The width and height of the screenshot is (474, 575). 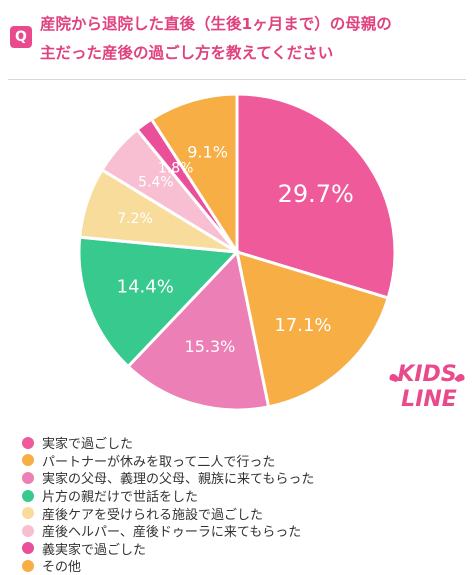 What do you see at coordinates (145, 287) in the screenshot?
I see `slice-data-label: 14.4%` at bounding box center [145, 287].